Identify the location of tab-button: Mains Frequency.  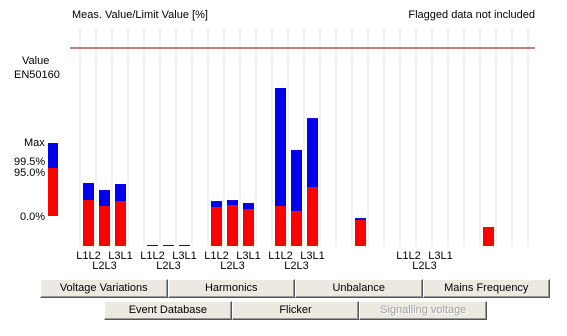
(486, 288).